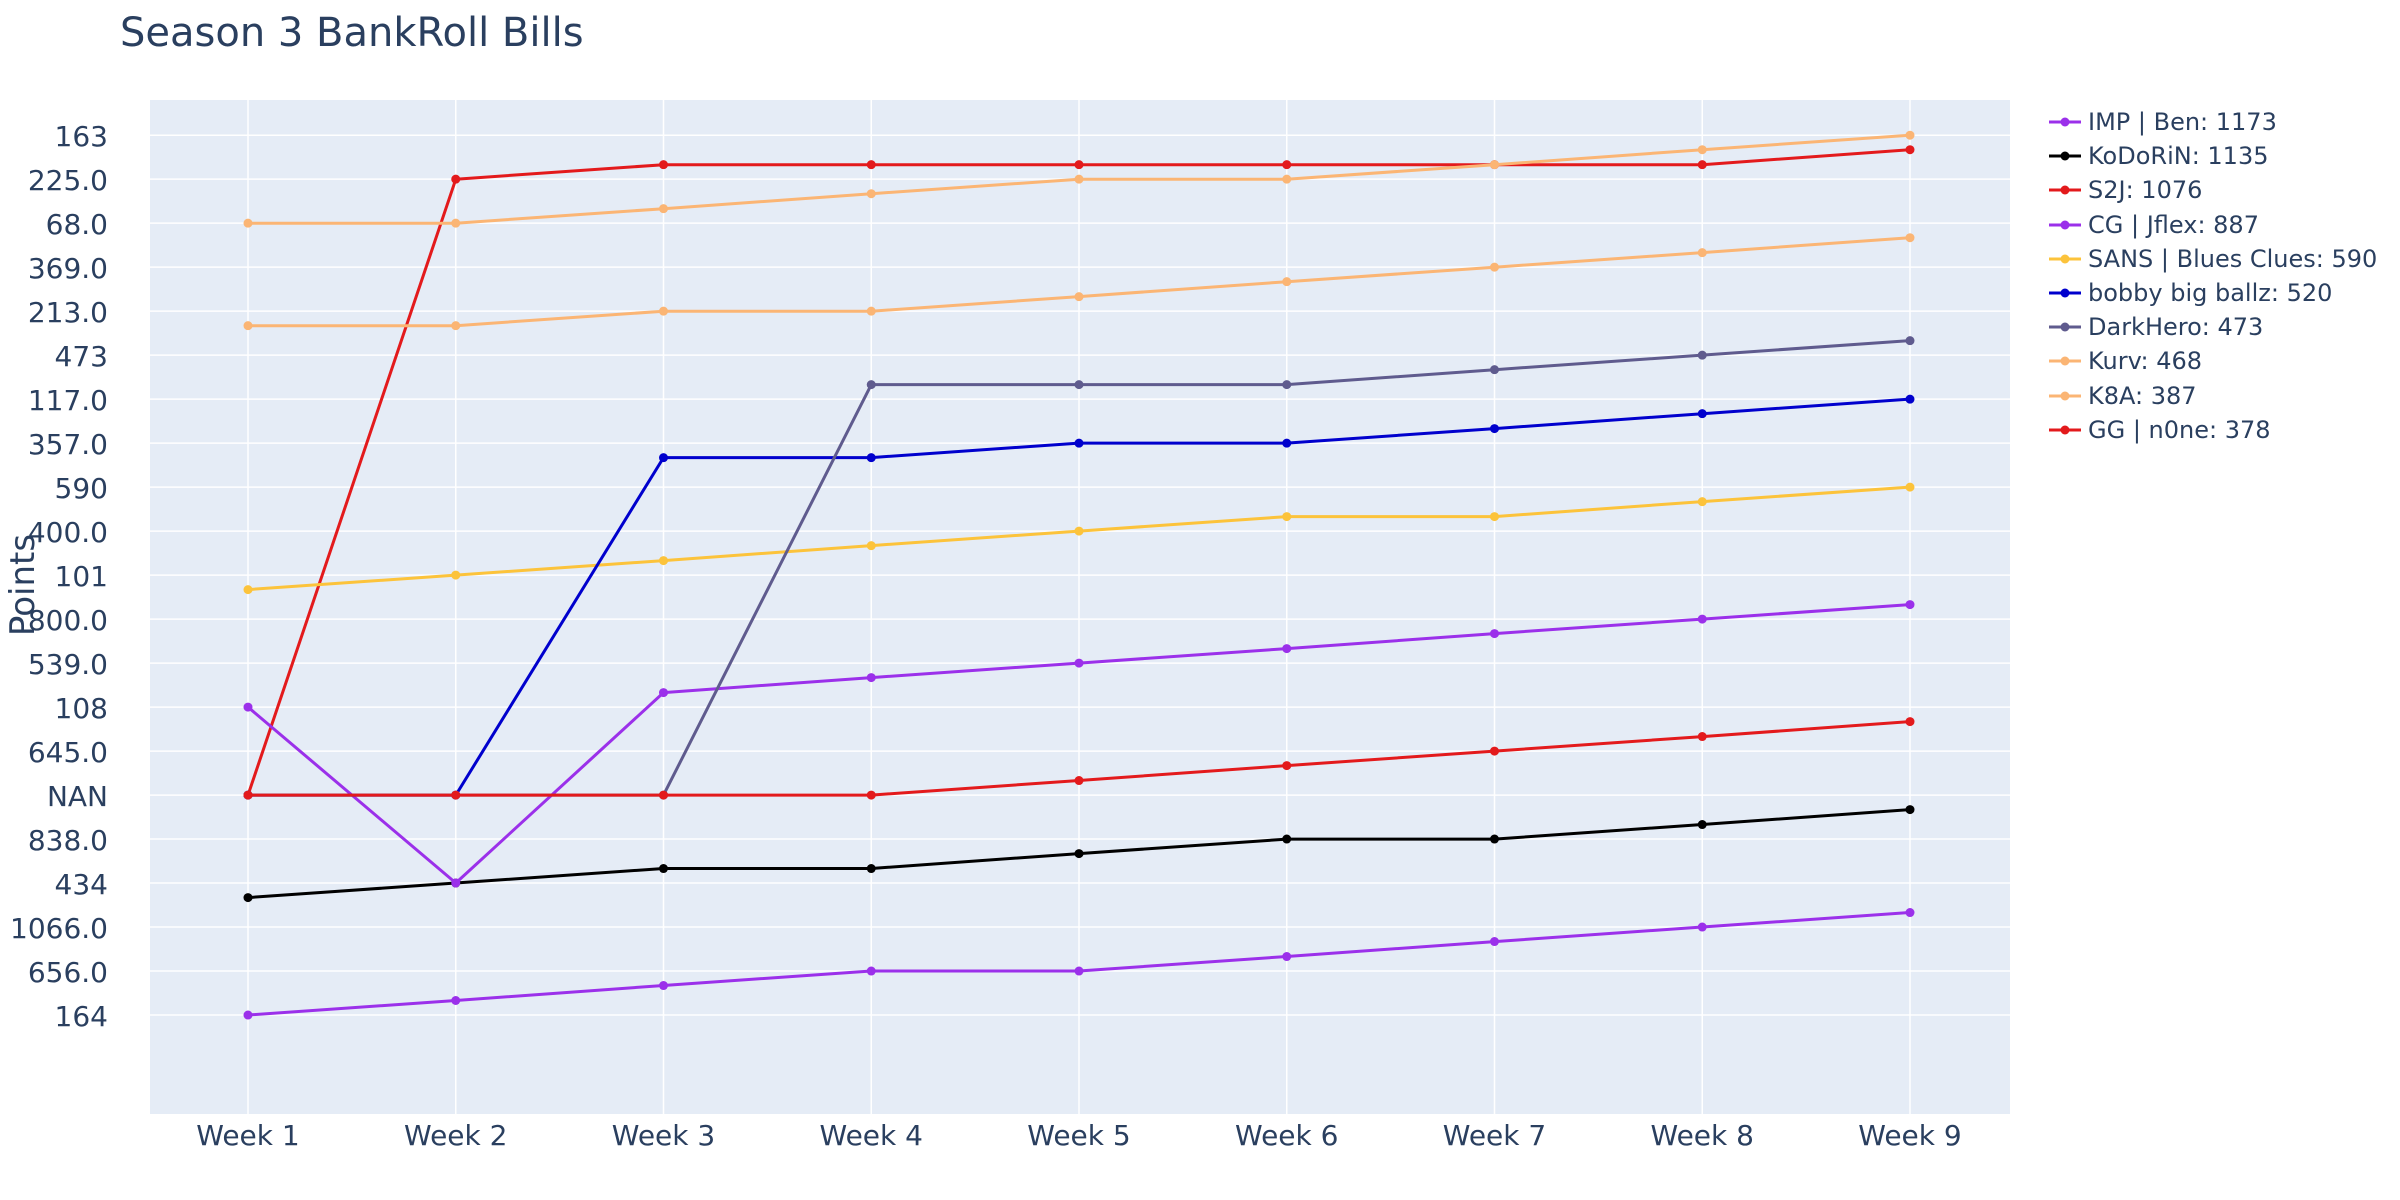  Describe the element at coordinates (81, 488) in the screenshot. I see `y-tick-label: 590` at that location.